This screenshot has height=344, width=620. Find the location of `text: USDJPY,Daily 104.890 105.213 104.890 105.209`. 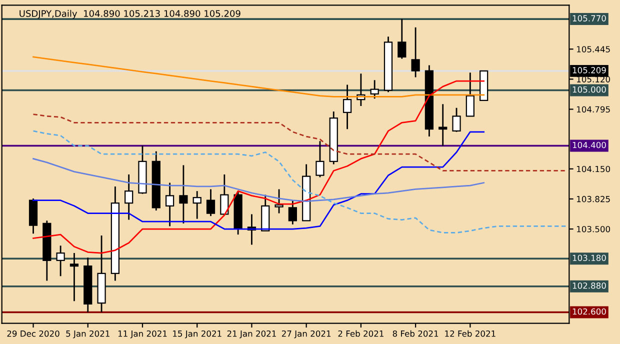

text: USDJPY,Daily 104.890 105.213 104.890 105.209 is located at coordinates (130, 14).